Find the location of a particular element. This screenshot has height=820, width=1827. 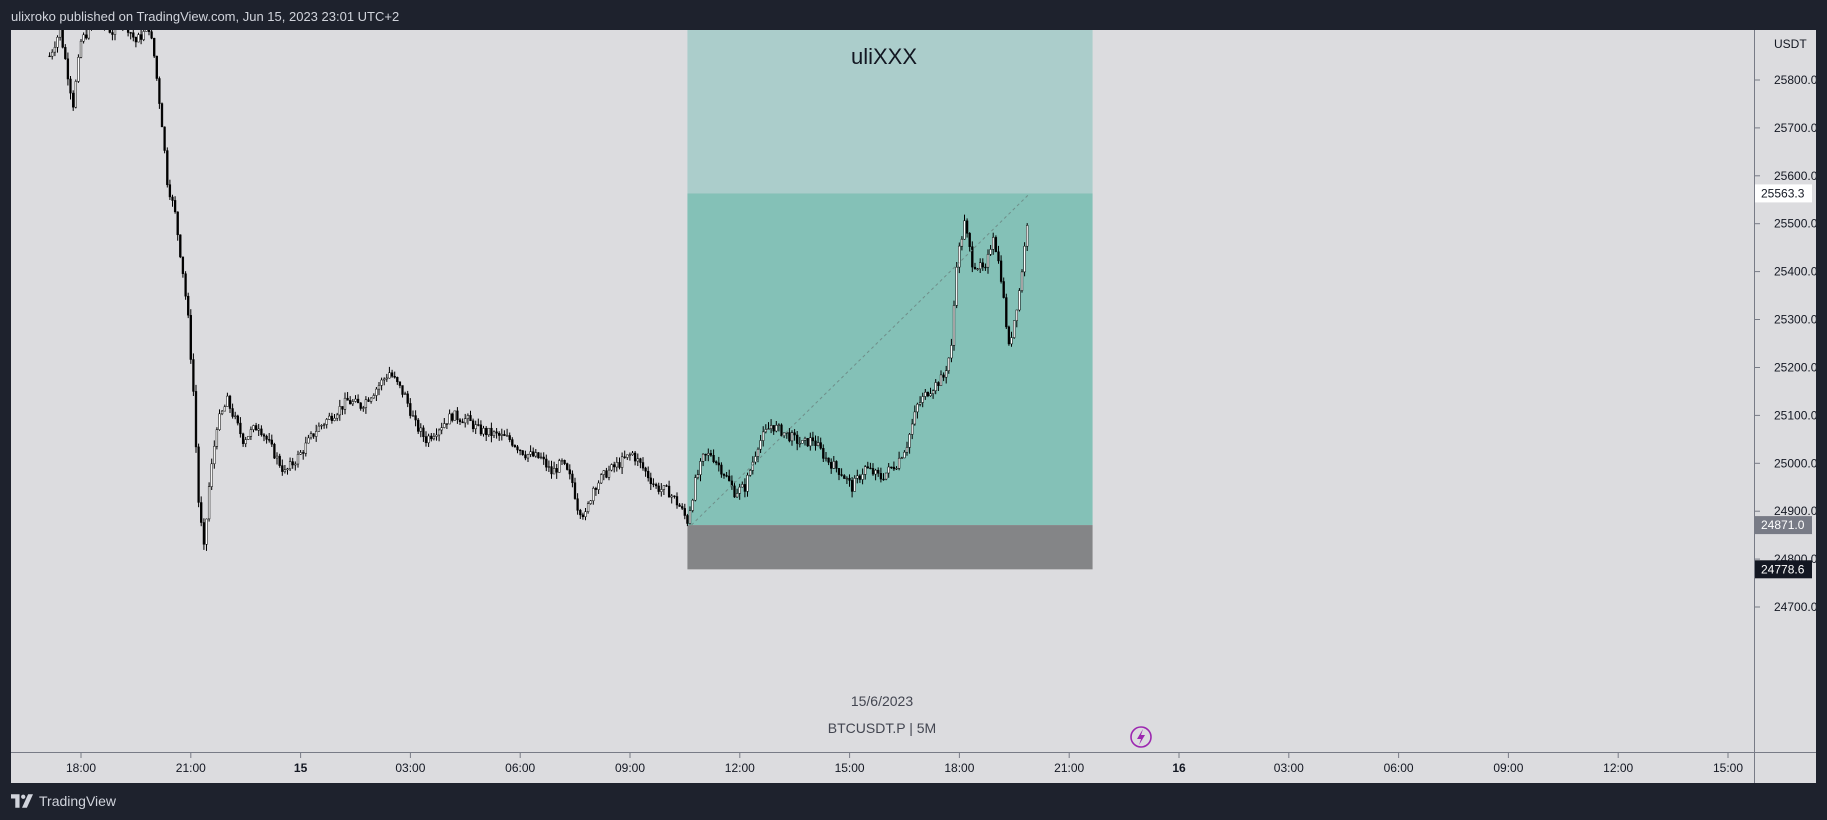

tradingview-brand: TradingView is located at coordinates (63, 801).